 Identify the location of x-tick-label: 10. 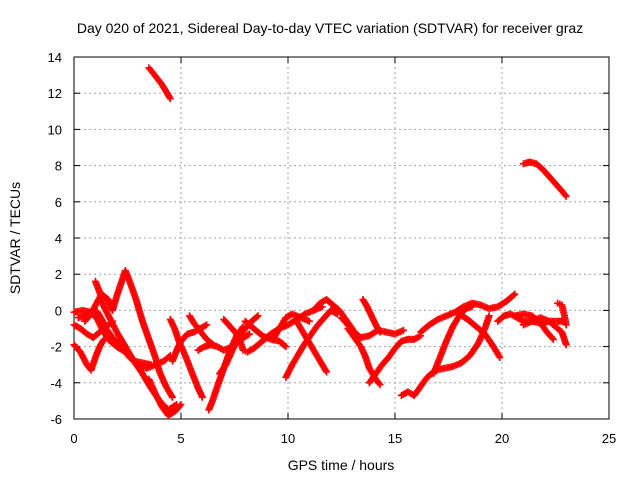
(288, 438).